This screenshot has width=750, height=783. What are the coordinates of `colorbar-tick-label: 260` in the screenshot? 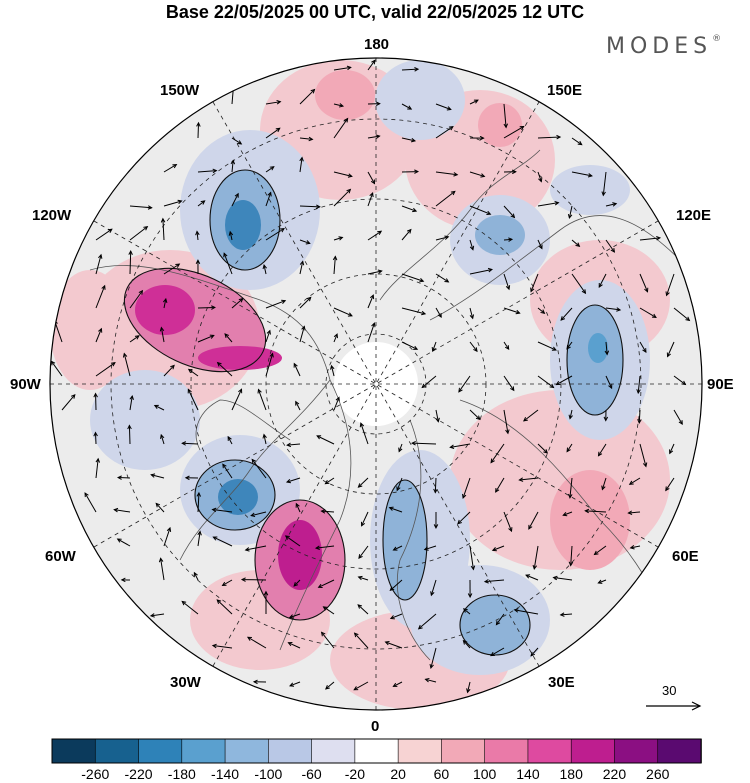 It's located at (658, 774).